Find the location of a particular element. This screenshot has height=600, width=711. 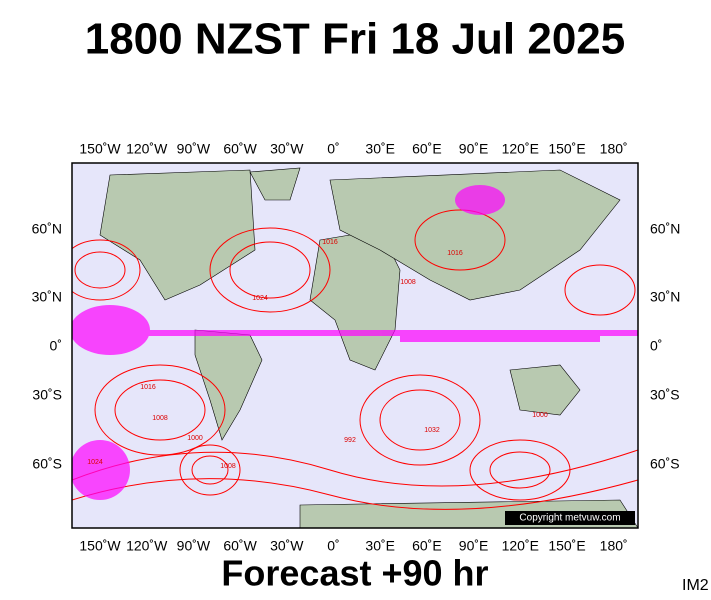

lat-label-left: 30˚S is located at coordinates (47, 395).